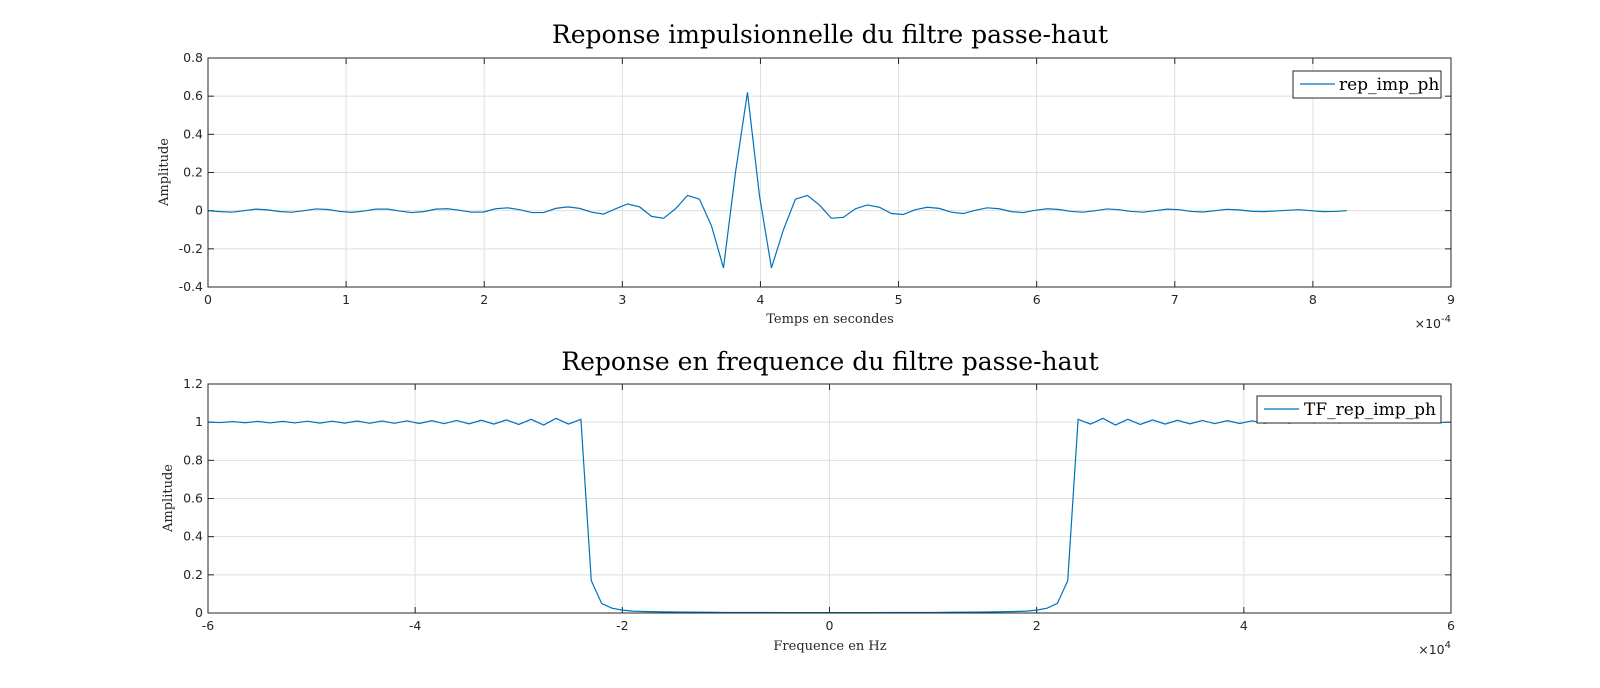 This screenshot has height=688, width=1600. Describe the element at coordinates (622, 299) in the screenshot. I see `x-tick-label: 3` at that location.